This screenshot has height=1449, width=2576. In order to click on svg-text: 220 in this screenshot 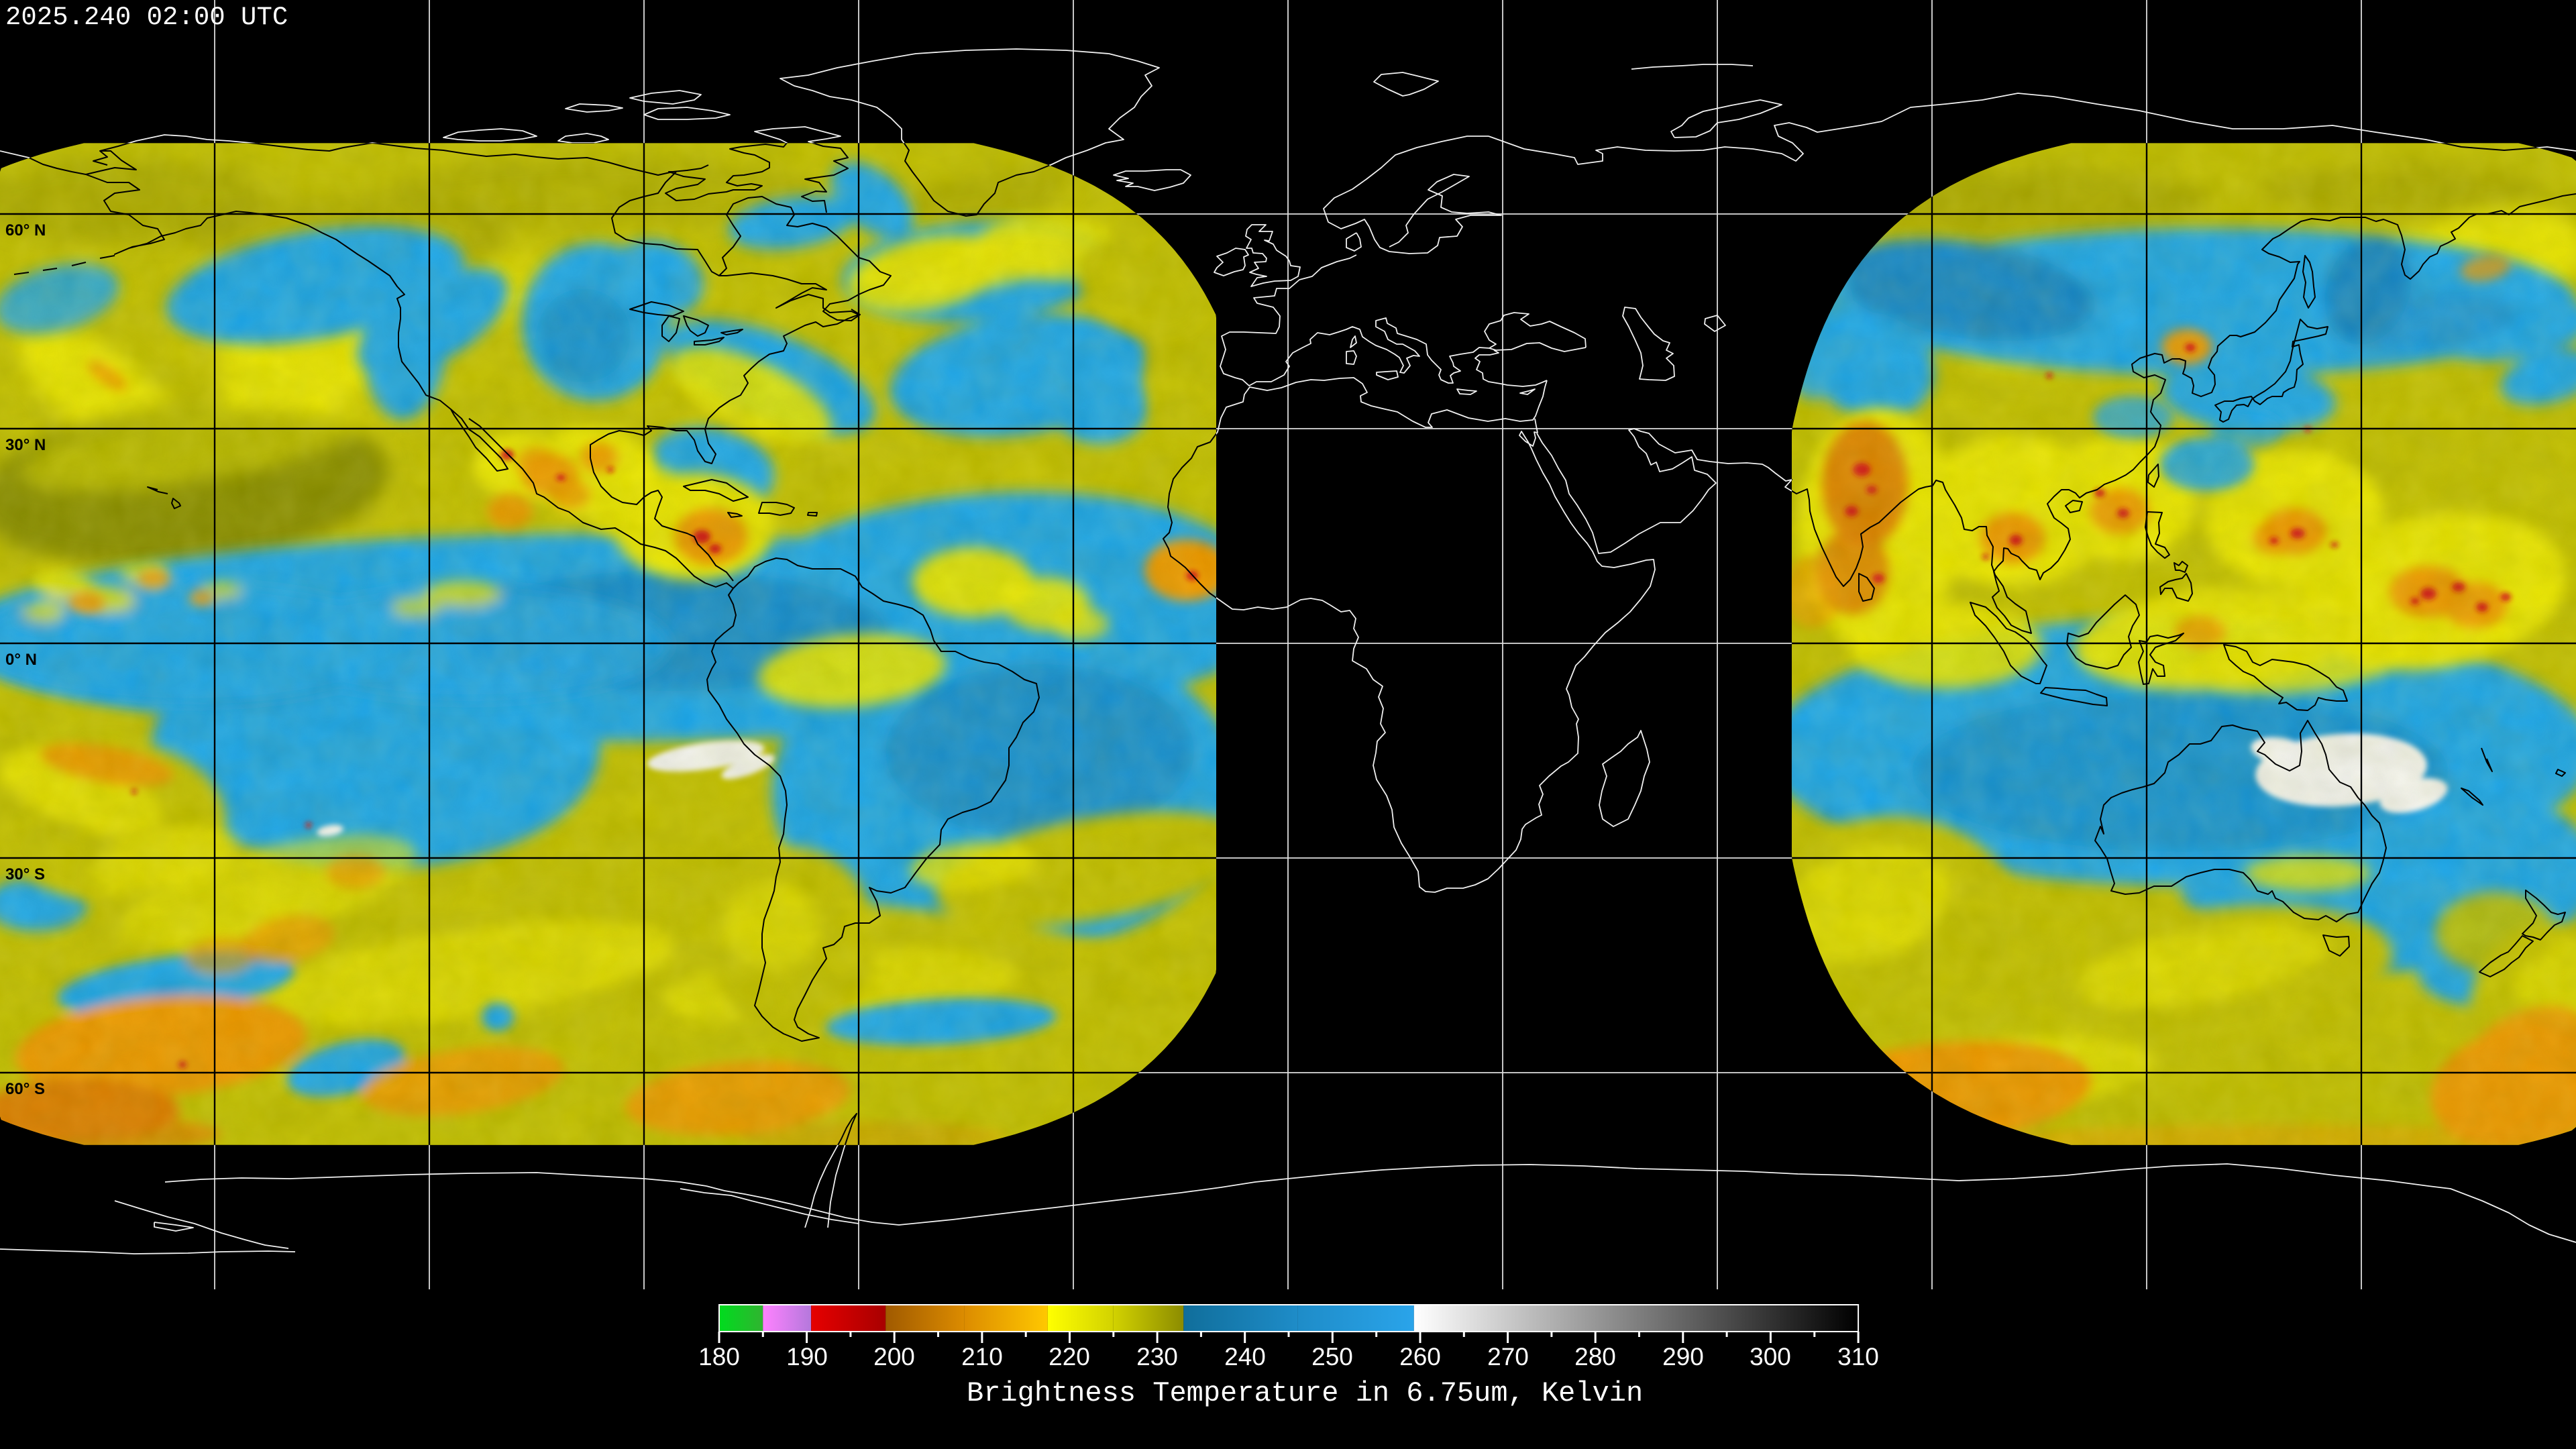, I will do `click(1069, 1357)`.